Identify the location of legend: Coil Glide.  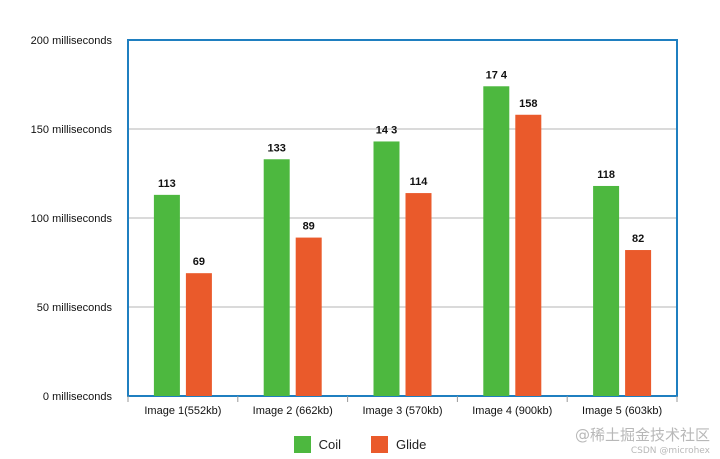
(360, 444).